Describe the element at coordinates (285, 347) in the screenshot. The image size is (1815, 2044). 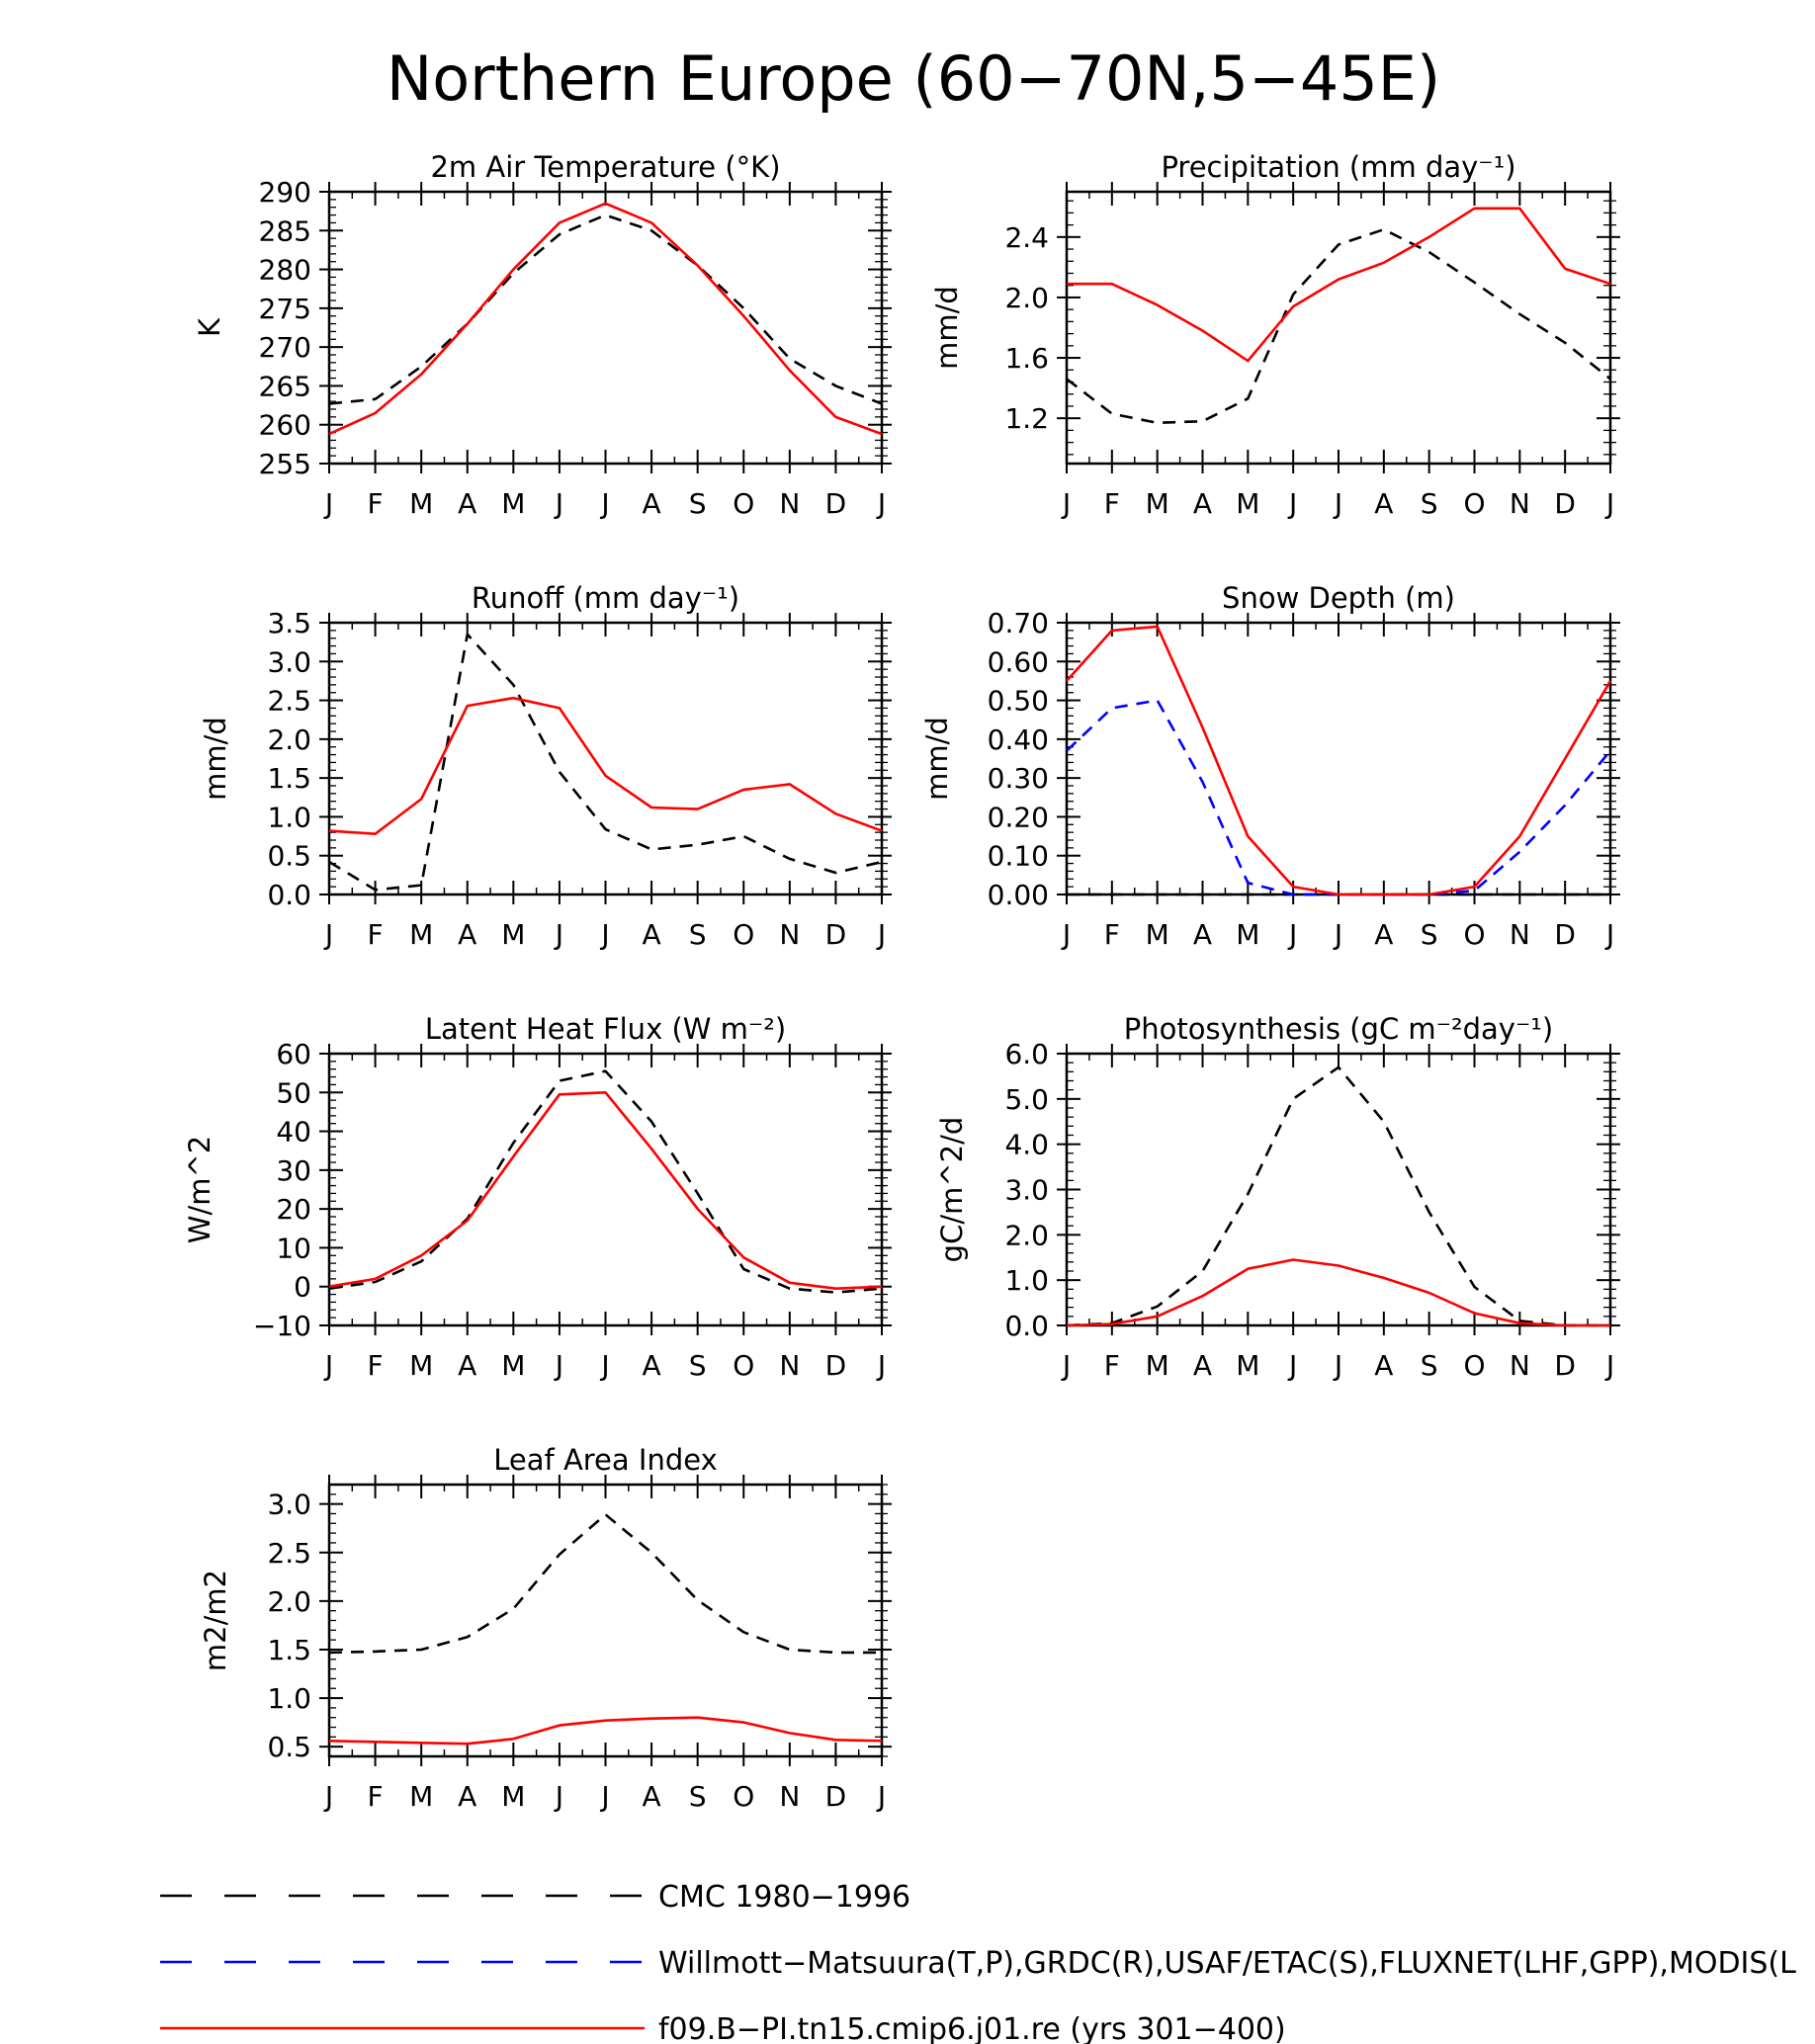
I see `y-tick-label: 270` at that location.